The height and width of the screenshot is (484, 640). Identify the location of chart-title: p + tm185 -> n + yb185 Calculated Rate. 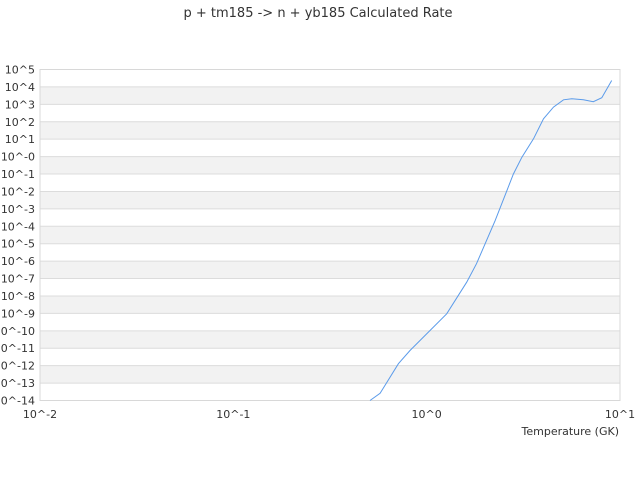
(317, 13).